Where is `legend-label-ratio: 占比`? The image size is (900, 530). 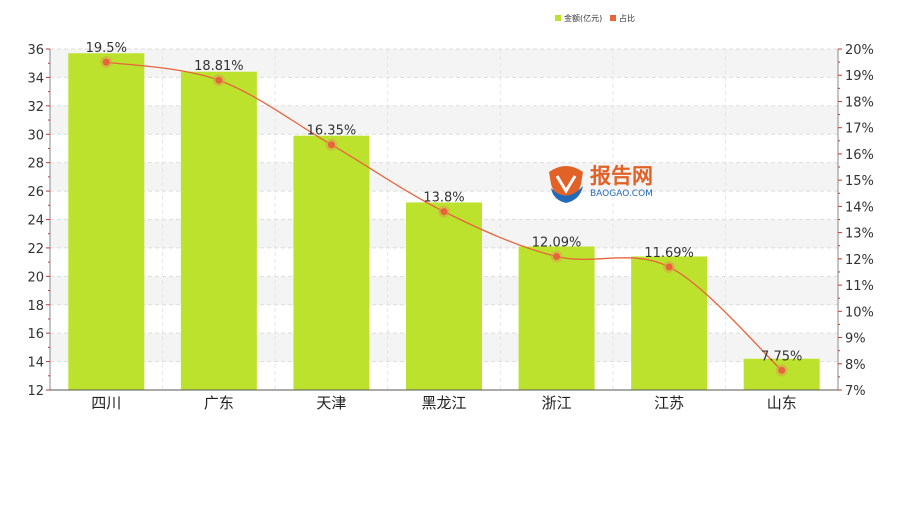
legend-label-ratio: 占比 is located at coordinates (627, 18).